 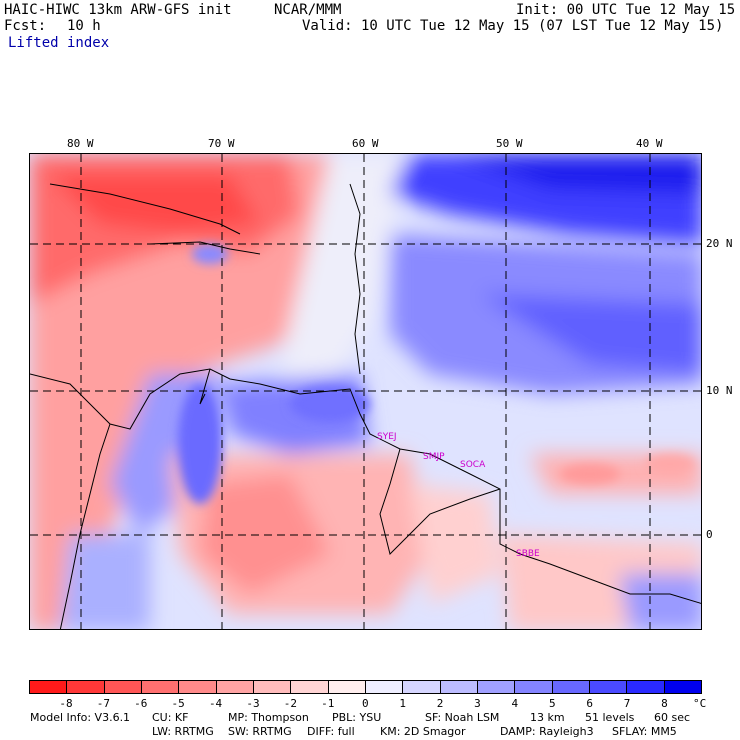 What do you see at coordinates (141, 703) in the screenshot?
I see `colorbar-tick-label: -6` at bounding box center [141, 703].